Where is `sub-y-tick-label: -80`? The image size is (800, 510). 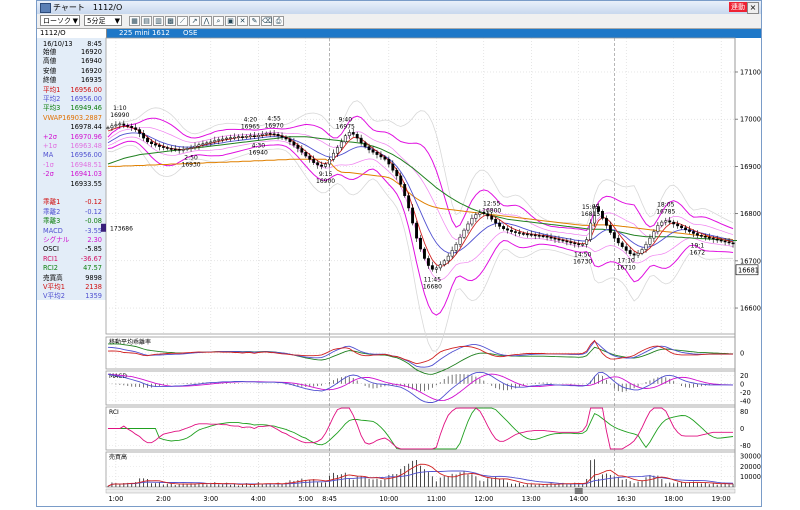
sub-y-tick-label: -80 is located at coordinates (745, 446).